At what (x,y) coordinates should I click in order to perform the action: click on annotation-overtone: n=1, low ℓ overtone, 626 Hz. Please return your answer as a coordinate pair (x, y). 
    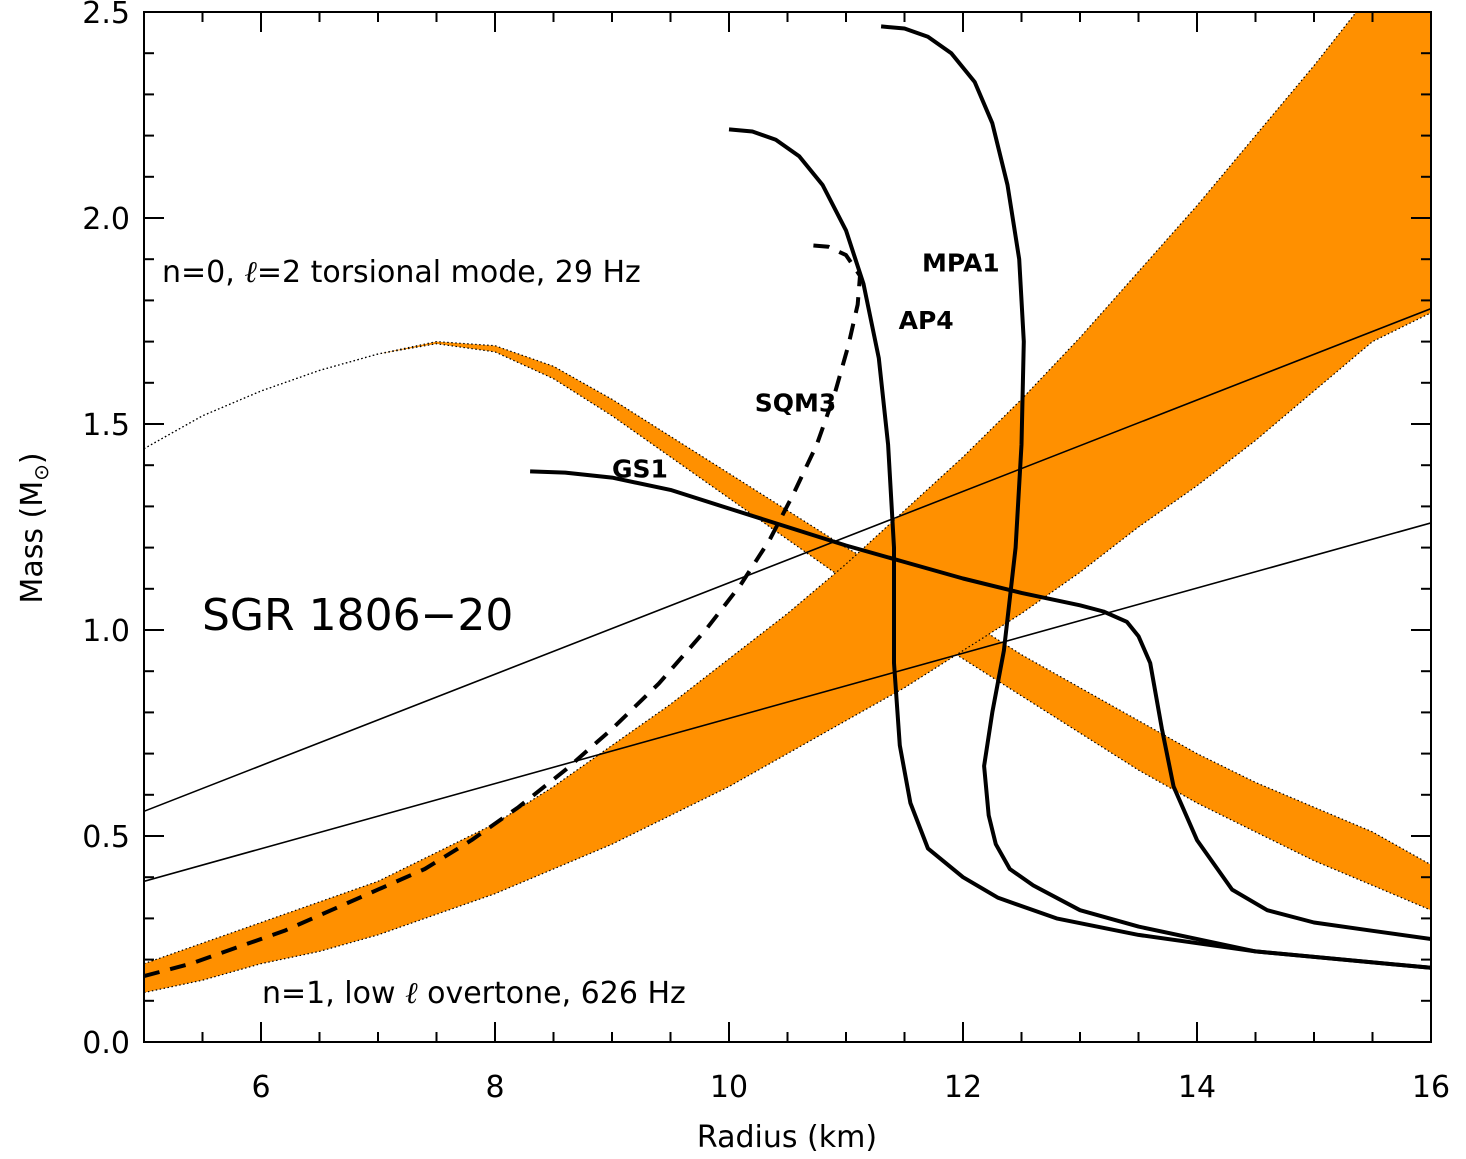
    Looking at the image, I should click on (474, 993).